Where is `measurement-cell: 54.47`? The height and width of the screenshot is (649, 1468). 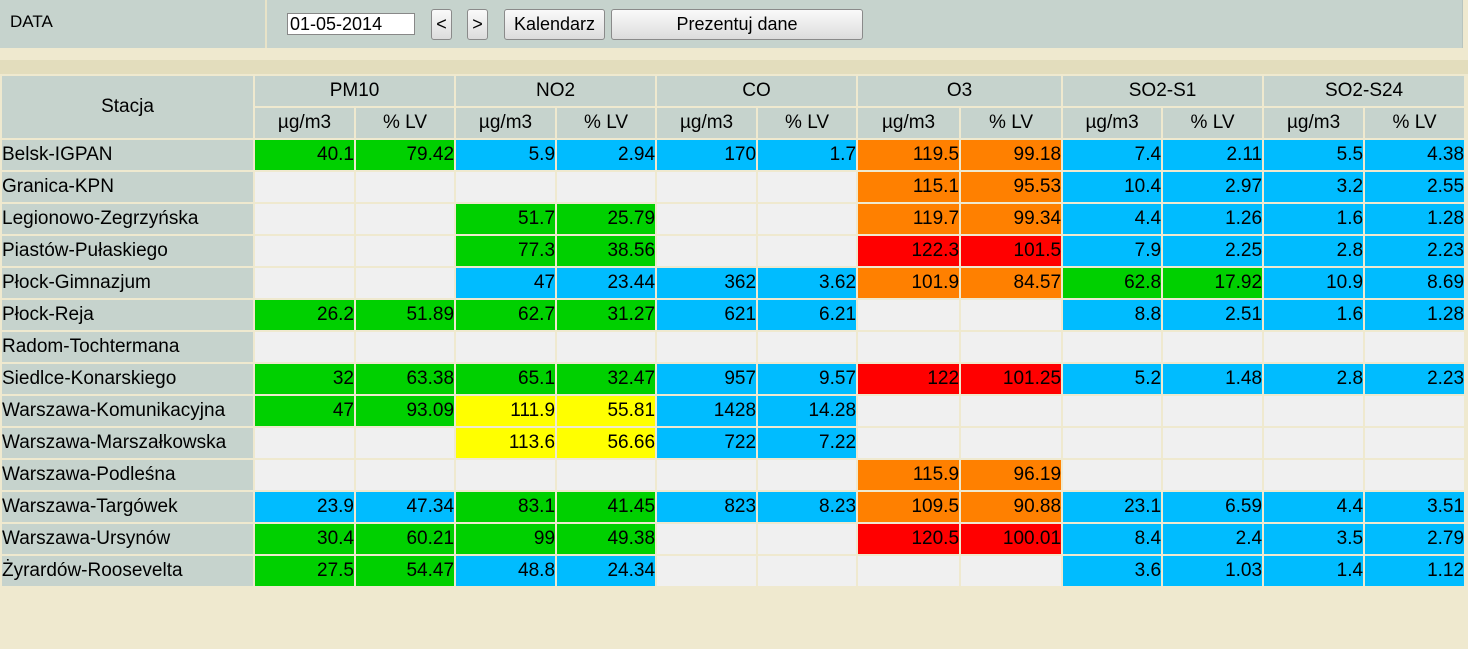 measurement-cell: 54.47 is located at coordinates (405, 571).